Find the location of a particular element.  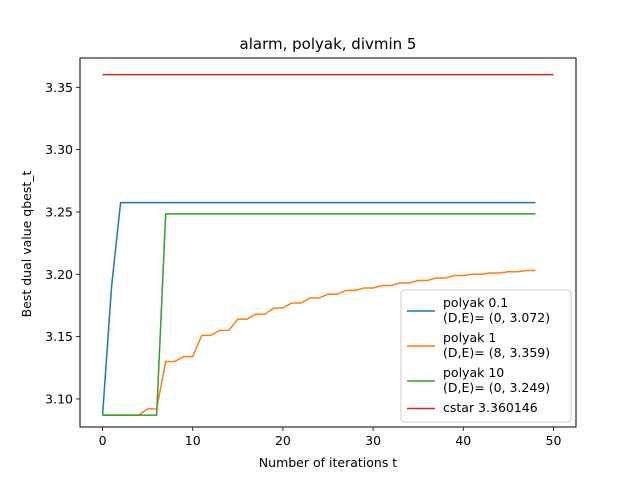

y-axis-label: Best dual value qbest_t is located at coordinates (26, 243).